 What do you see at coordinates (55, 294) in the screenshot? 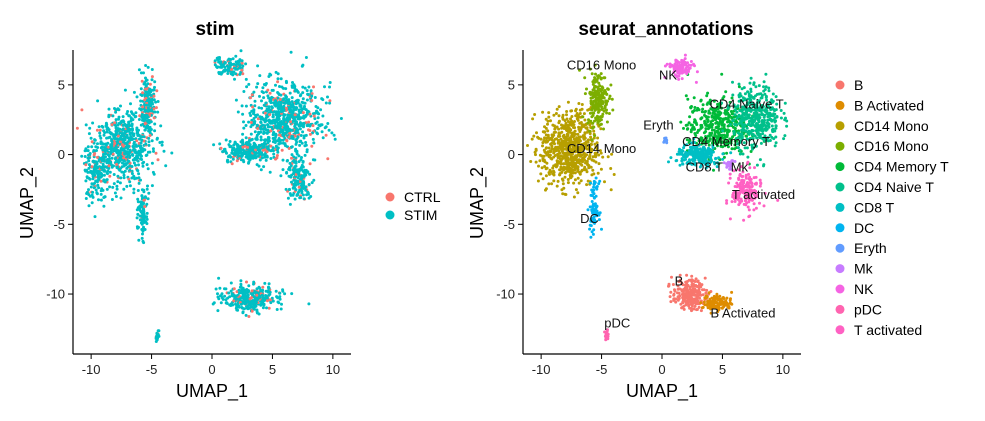
I see `y-tick-label: -10` at bounding box center [55, 294].